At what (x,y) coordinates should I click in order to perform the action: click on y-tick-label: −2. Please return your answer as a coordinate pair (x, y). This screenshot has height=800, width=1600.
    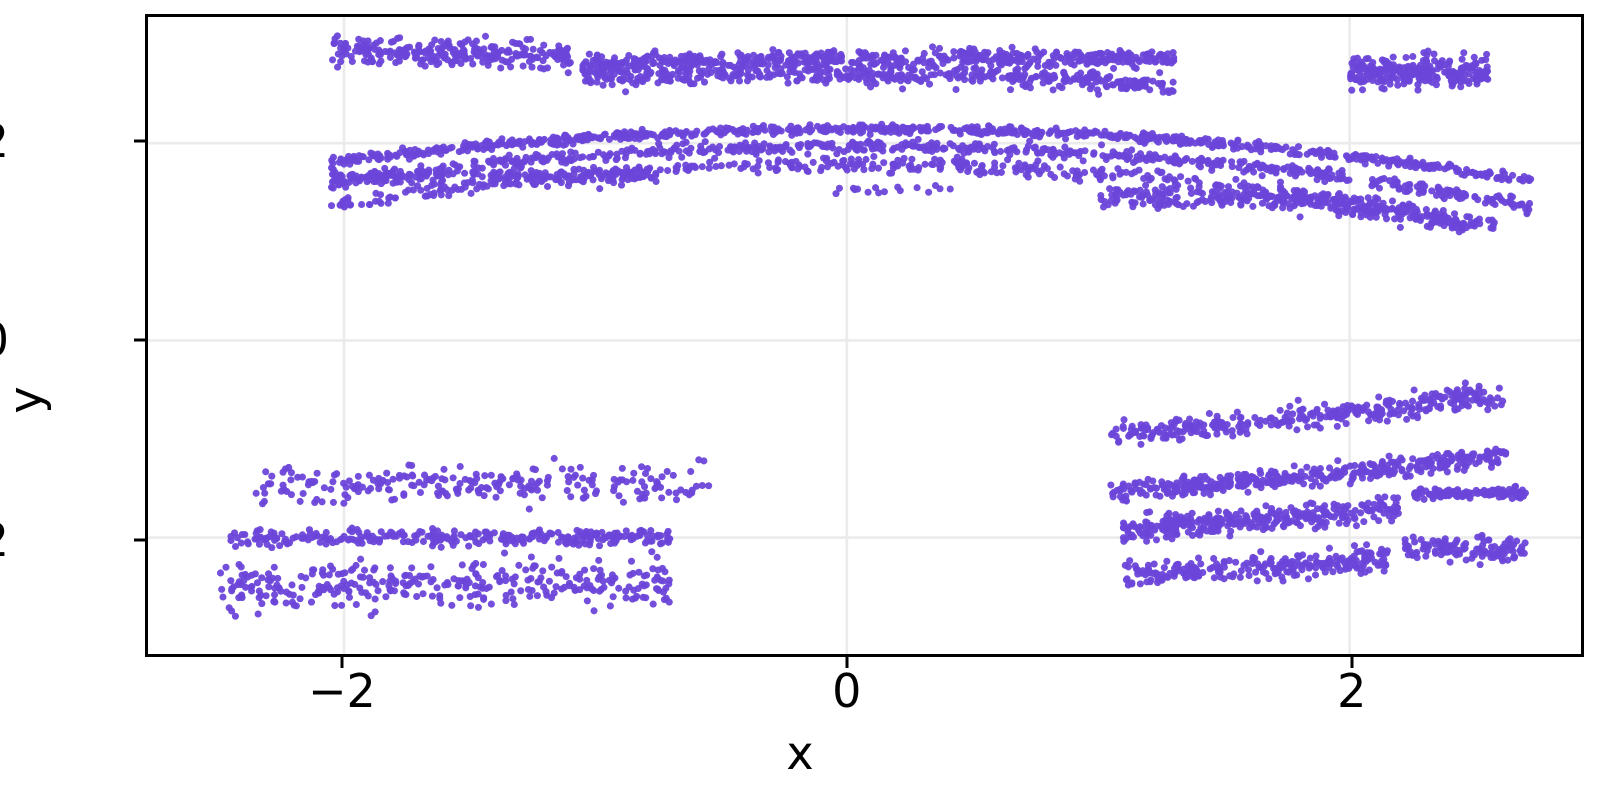
    Looking at the image, I should click on (4, 540).